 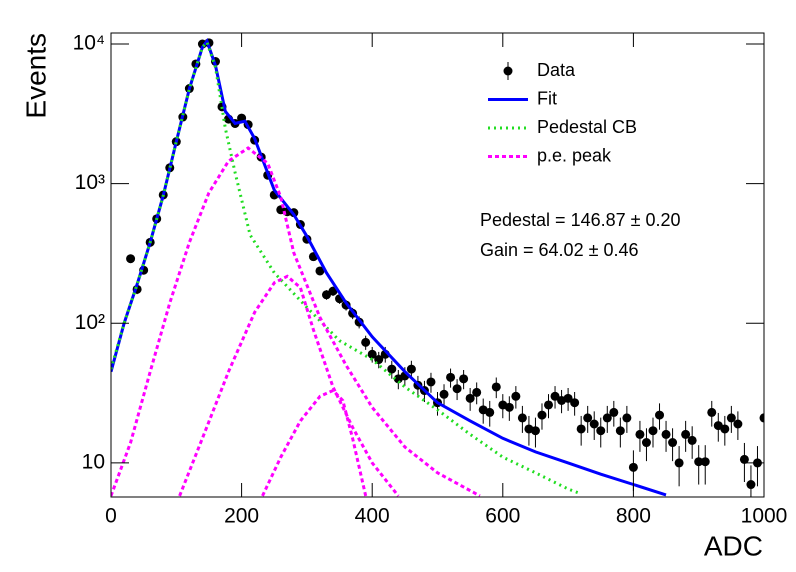 I want to click on x-tick-label: 800, so click(x=633, y=516).